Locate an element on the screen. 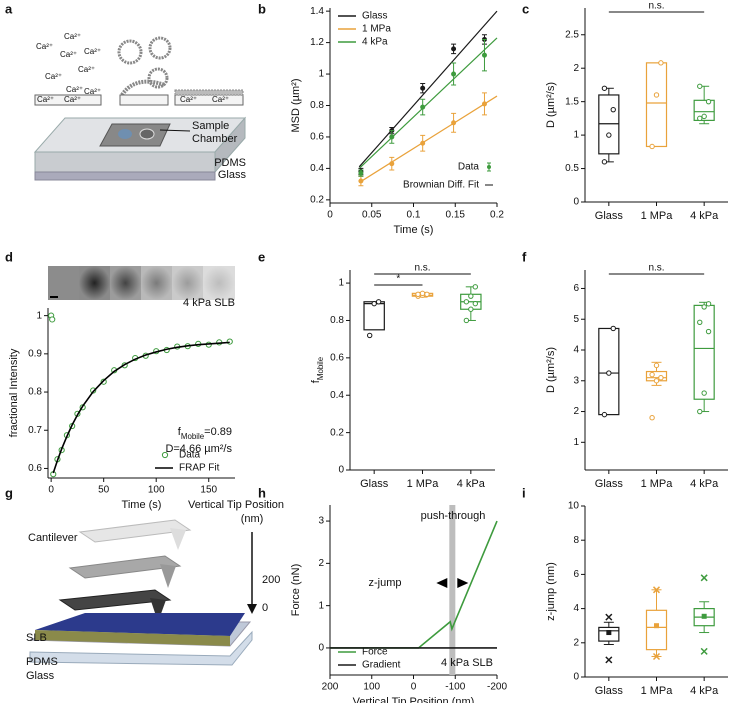  frap-image-strip is located at coordinates (141, 283).